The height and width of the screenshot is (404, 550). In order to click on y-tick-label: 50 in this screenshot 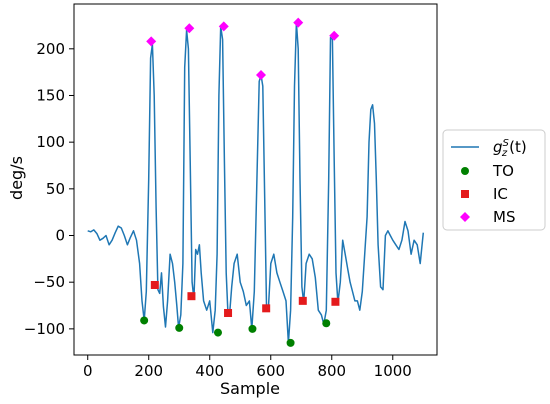, I will do `click(55, 189)`.